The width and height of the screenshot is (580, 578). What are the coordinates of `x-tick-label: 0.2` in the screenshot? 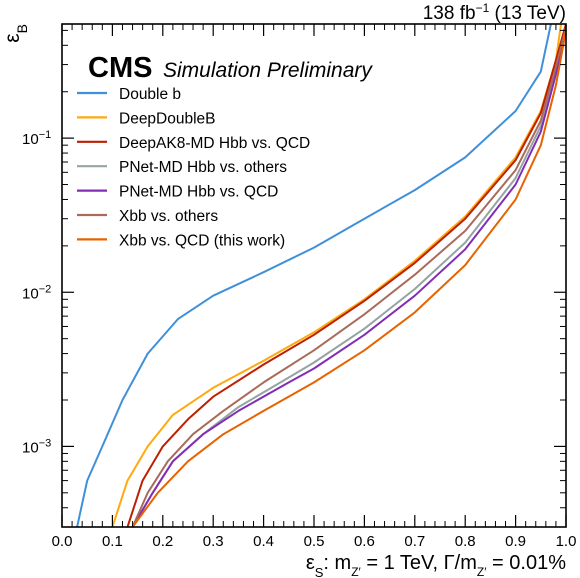 It's located at (162, 541).